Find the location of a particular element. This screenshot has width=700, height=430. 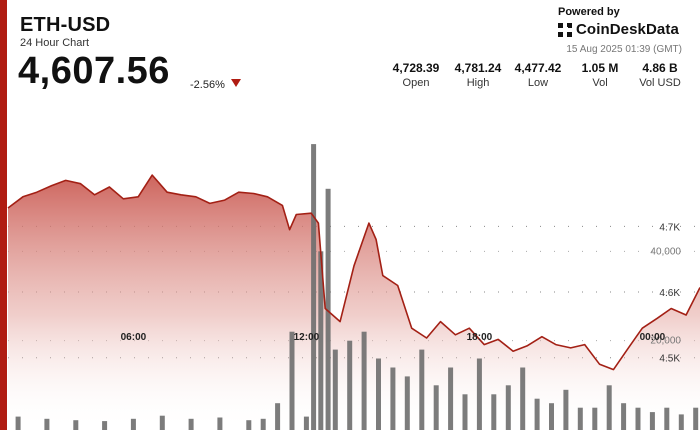

price-tick-label: 4.6K is located at coordinates (669, 293).